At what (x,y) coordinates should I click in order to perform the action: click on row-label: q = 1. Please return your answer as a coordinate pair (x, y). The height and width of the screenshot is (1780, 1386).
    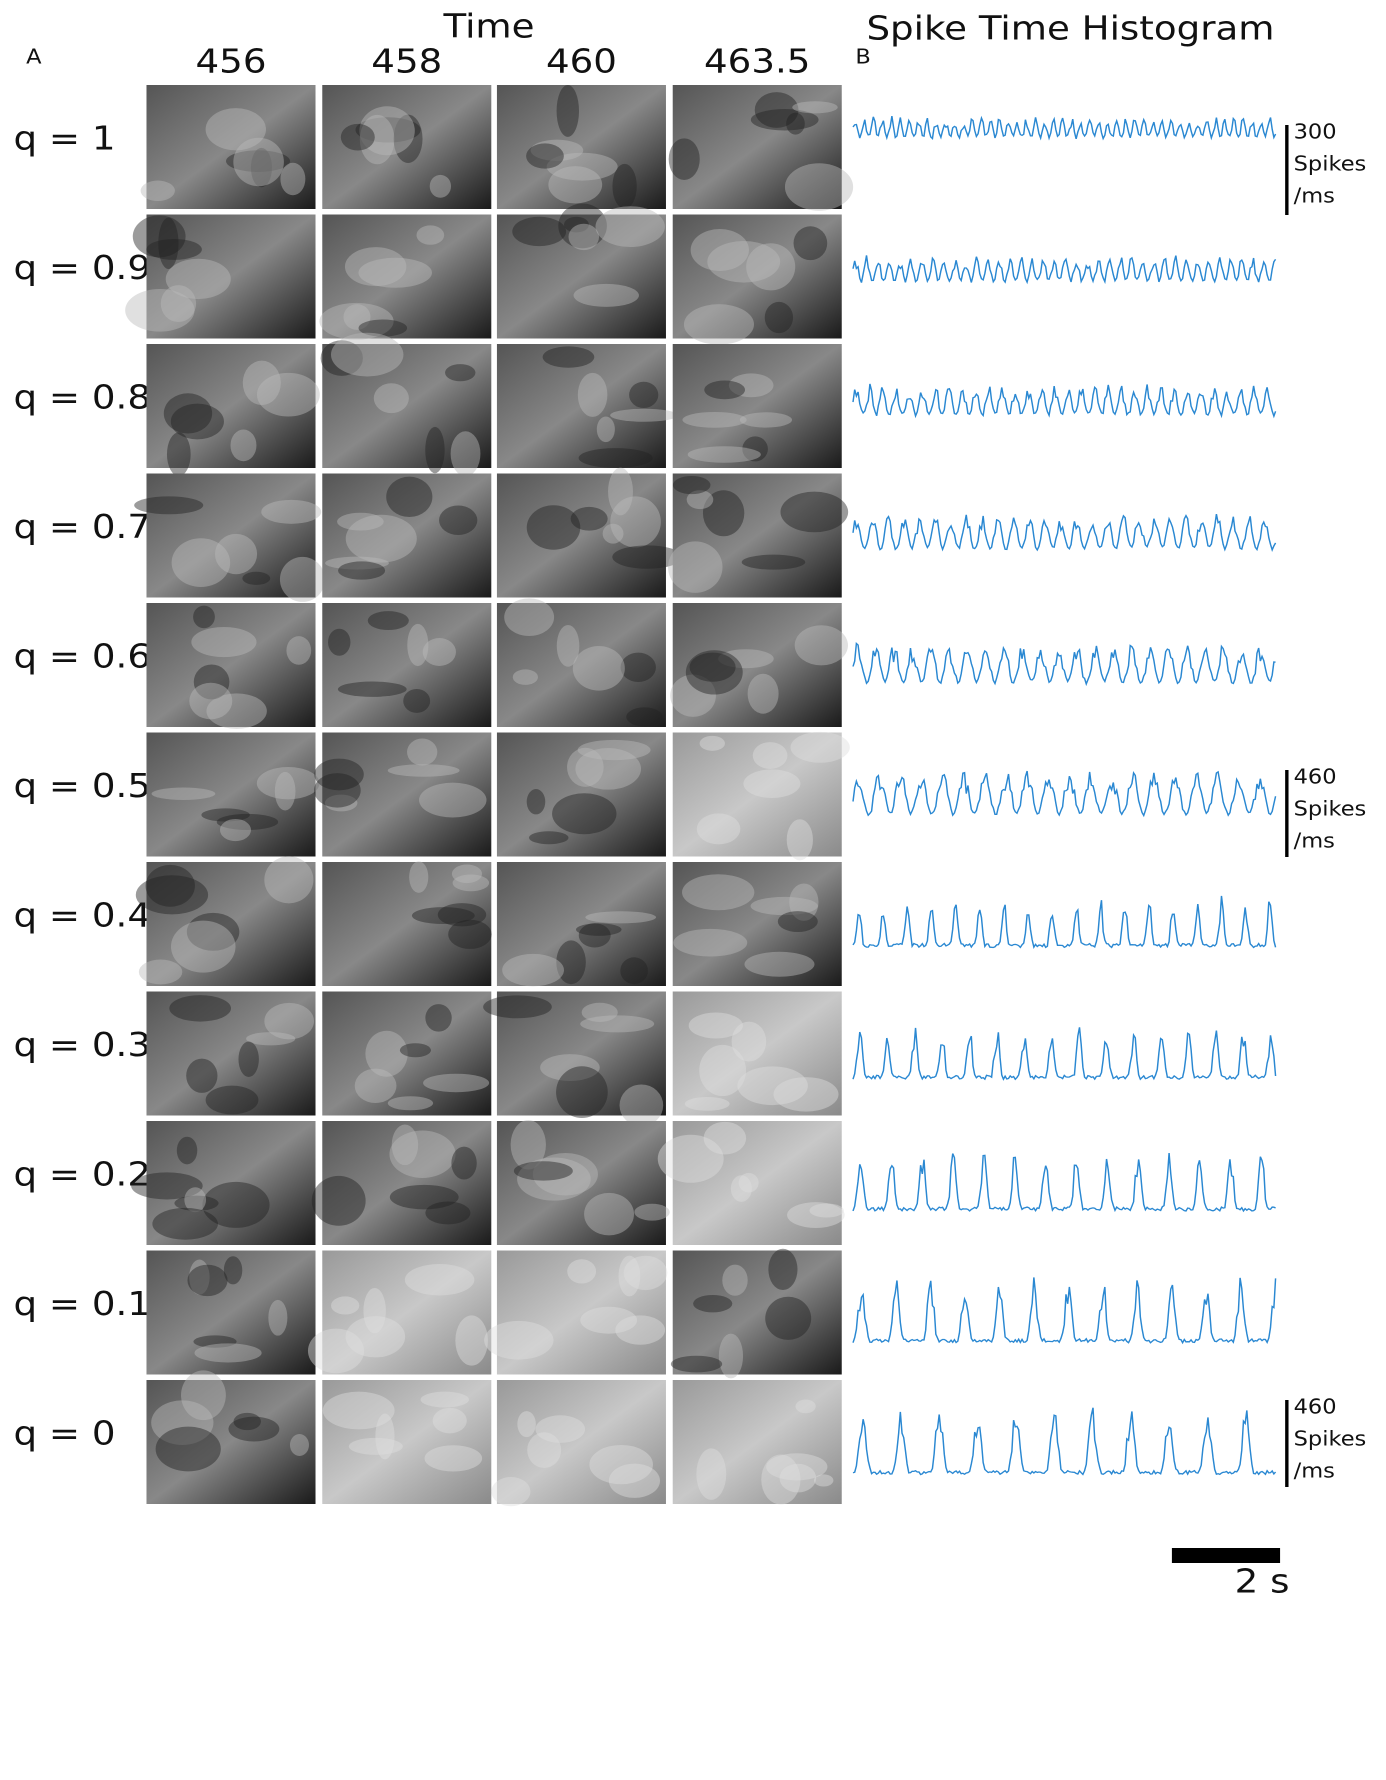
    Looking at the image, I should click on (65, 138).